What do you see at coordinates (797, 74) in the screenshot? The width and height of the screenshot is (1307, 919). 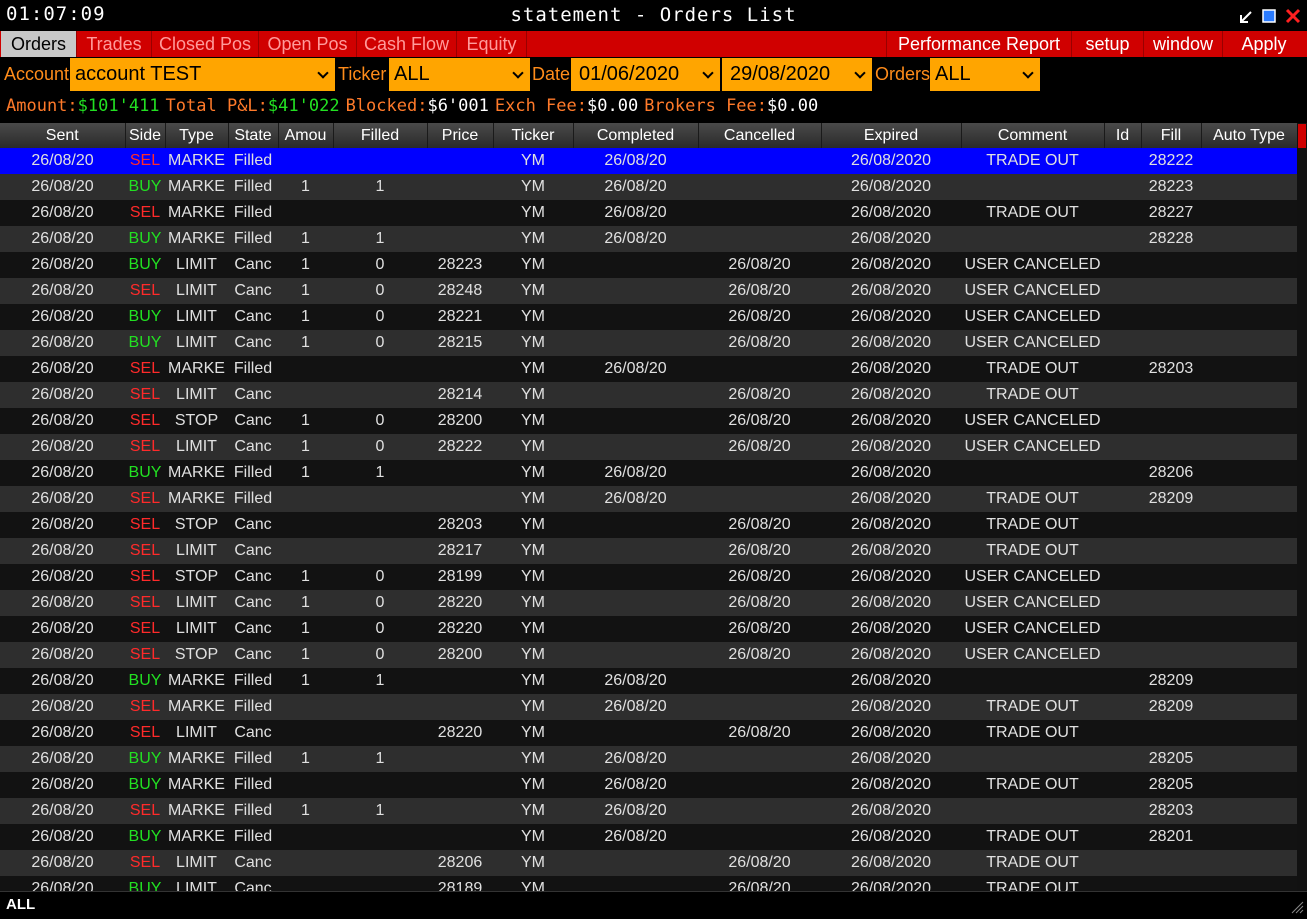 I see `date-to-dropdown: 29/08/2020` at bounding box center [797, 74].